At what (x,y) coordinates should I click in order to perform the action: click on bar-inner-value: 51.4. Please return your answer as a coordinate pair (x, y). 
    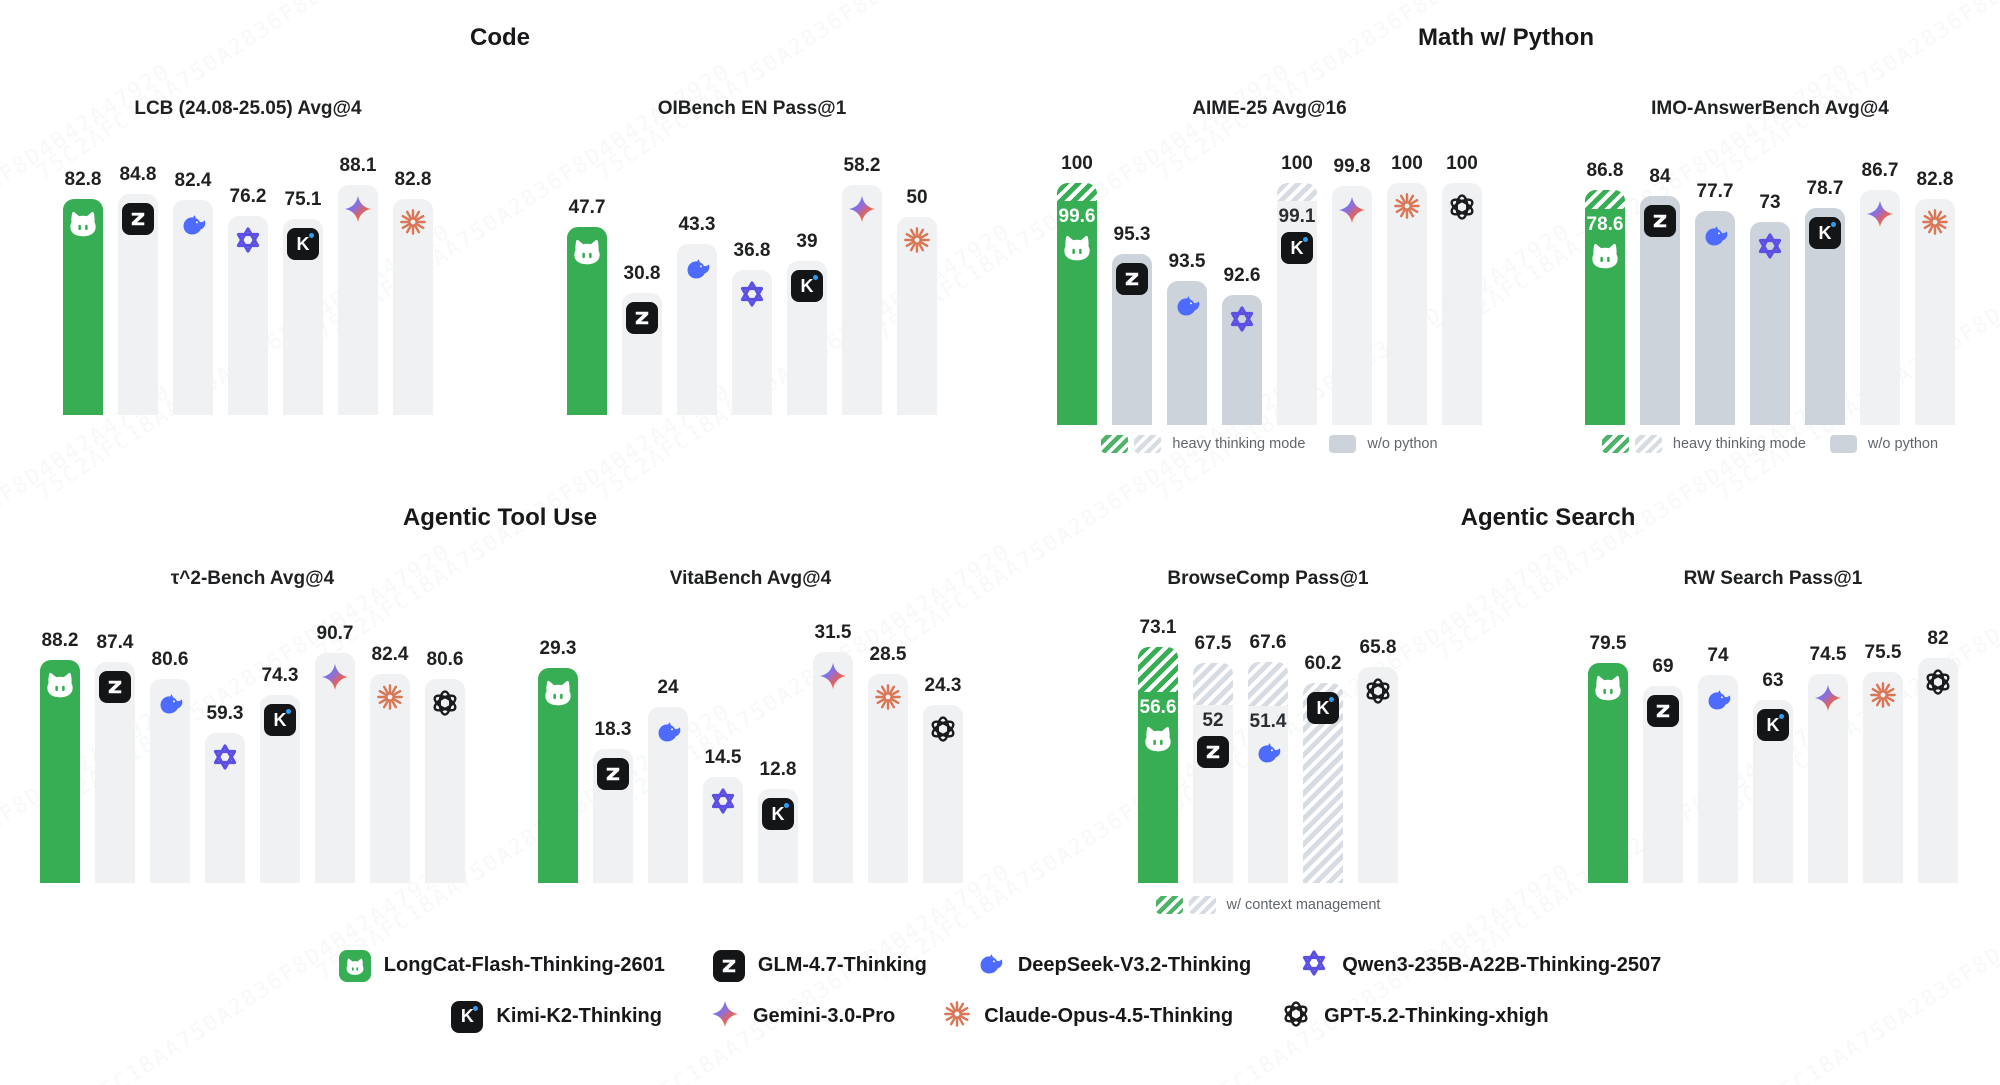
    Looking at the image, I should click on (1268, 721).